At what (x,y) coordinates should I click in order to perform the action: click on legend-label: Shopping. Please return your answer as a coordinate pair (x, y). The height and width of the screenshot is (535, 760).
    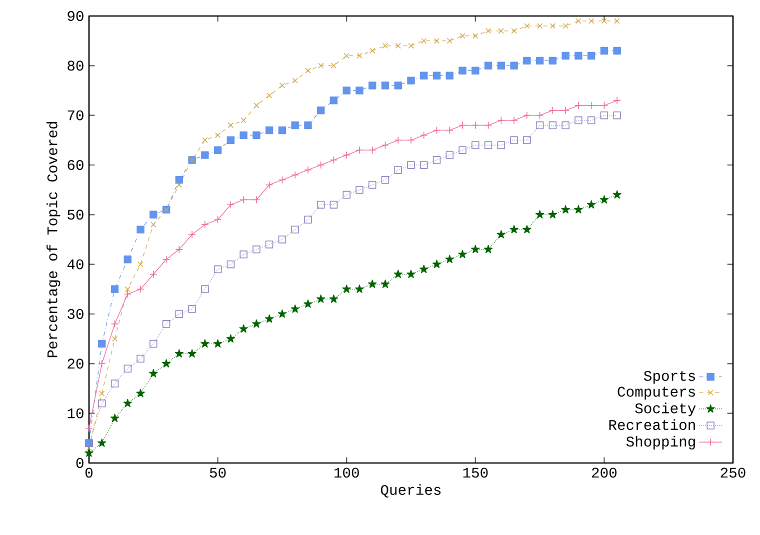
    Looking at the image, I should click on (660, 443).